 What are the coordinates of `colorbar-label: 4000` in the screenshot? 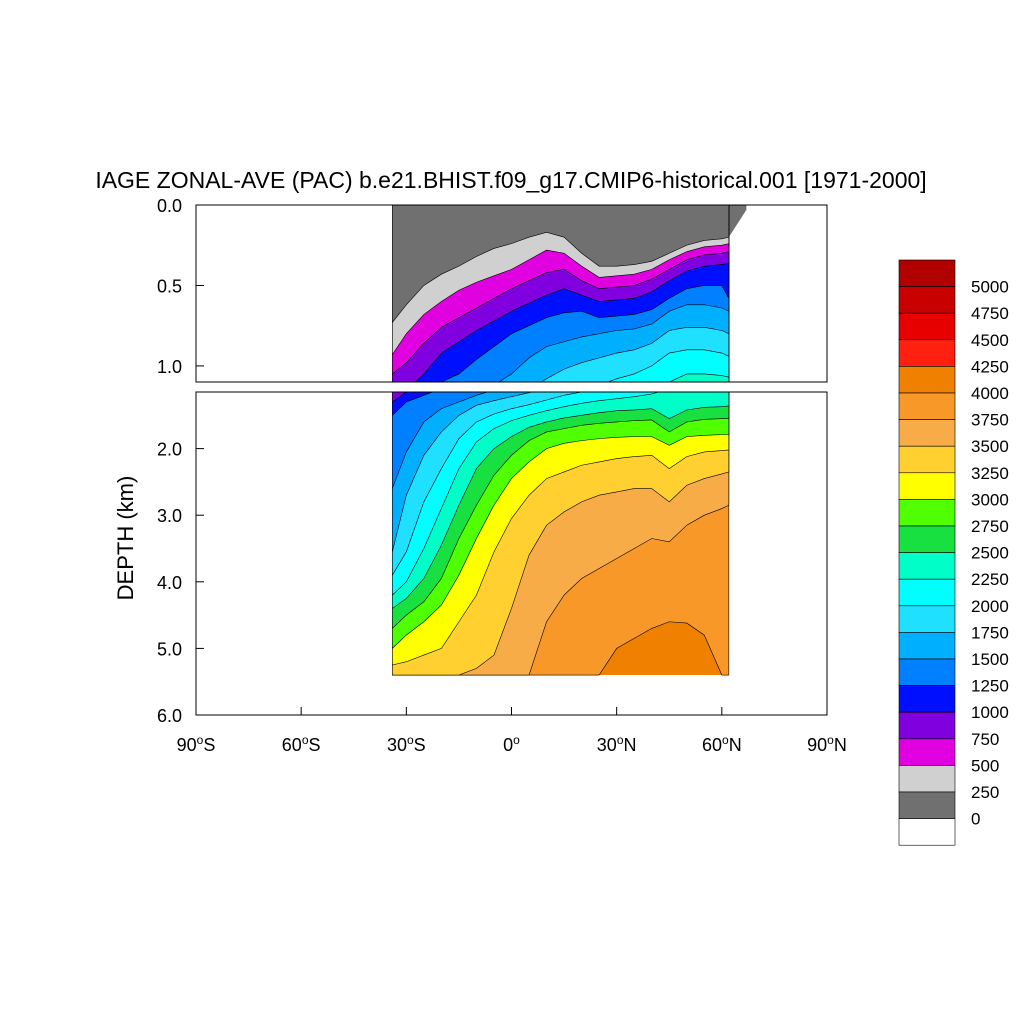 It's located at (990, 393).